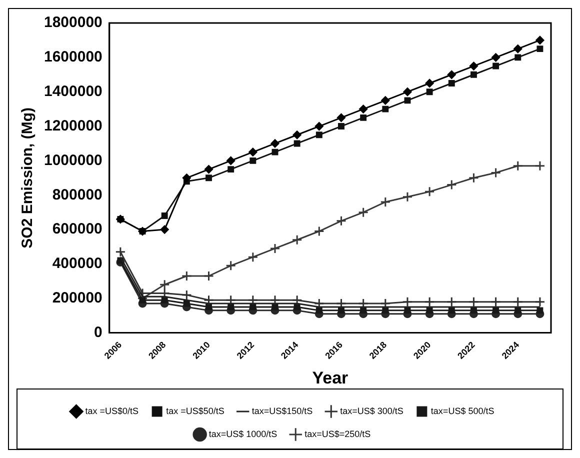  What do you see at coordinates (243, 433) in the screenshot?
I see `legend-label: tax=US$ 1000/tS` at bounding box center [243, 433].